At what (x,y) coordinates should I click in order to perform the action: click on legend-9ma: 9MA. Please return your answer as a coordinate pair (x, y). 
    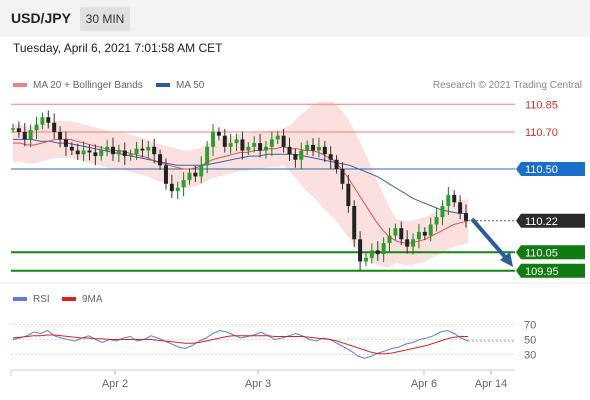
    Looking at the image, I should click on (82, 299).